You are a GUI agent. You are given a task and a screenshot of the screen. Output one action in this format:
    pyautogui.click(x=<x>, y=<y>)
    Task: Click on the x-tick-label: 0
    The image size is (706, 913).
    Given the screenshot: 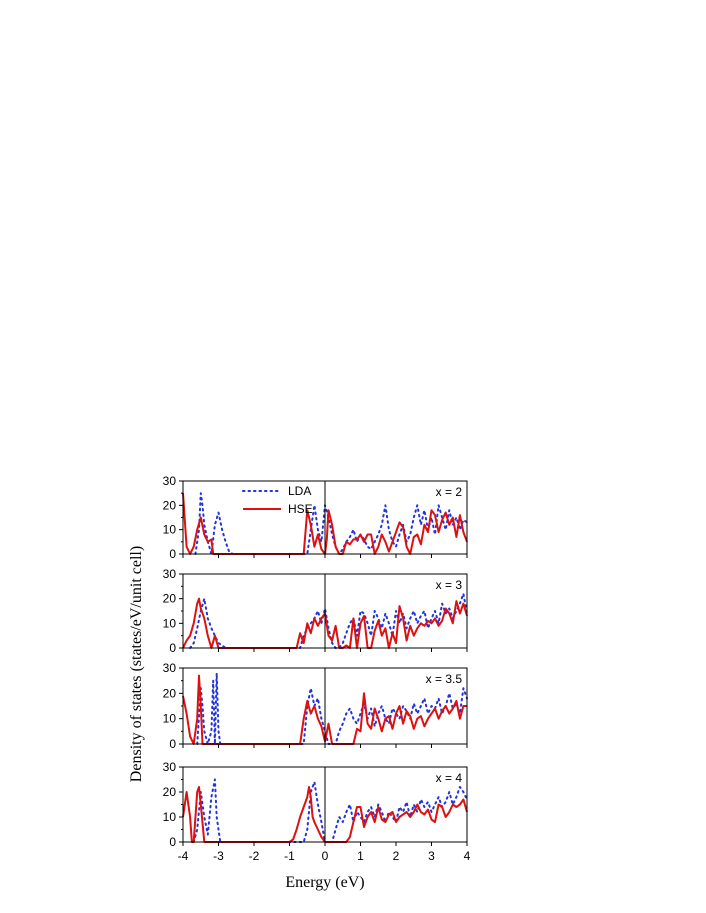 What is the action you would take?
    pyautogui.click(x=325, y=856)
    